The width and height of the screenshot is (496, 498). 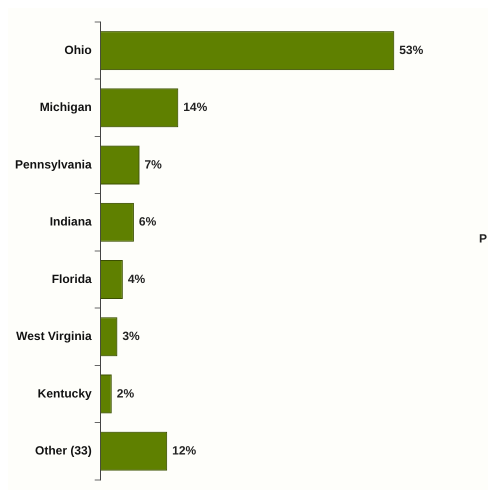 What do you see at coordinates (125, 393) in the screenshot?
I see `data-label: 2%` at bounding box center [125, 393].